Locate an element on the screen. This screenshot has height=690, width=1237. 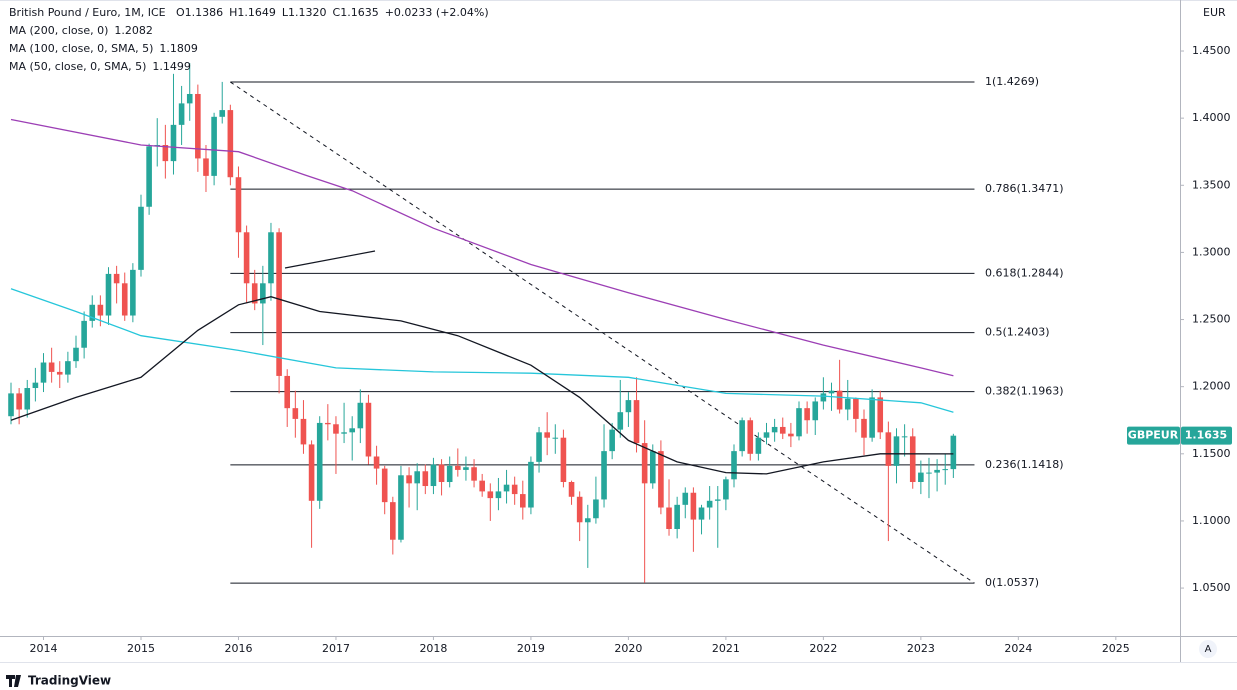
ohlc-value: L1.1320 is located at coordinates (304, 12).